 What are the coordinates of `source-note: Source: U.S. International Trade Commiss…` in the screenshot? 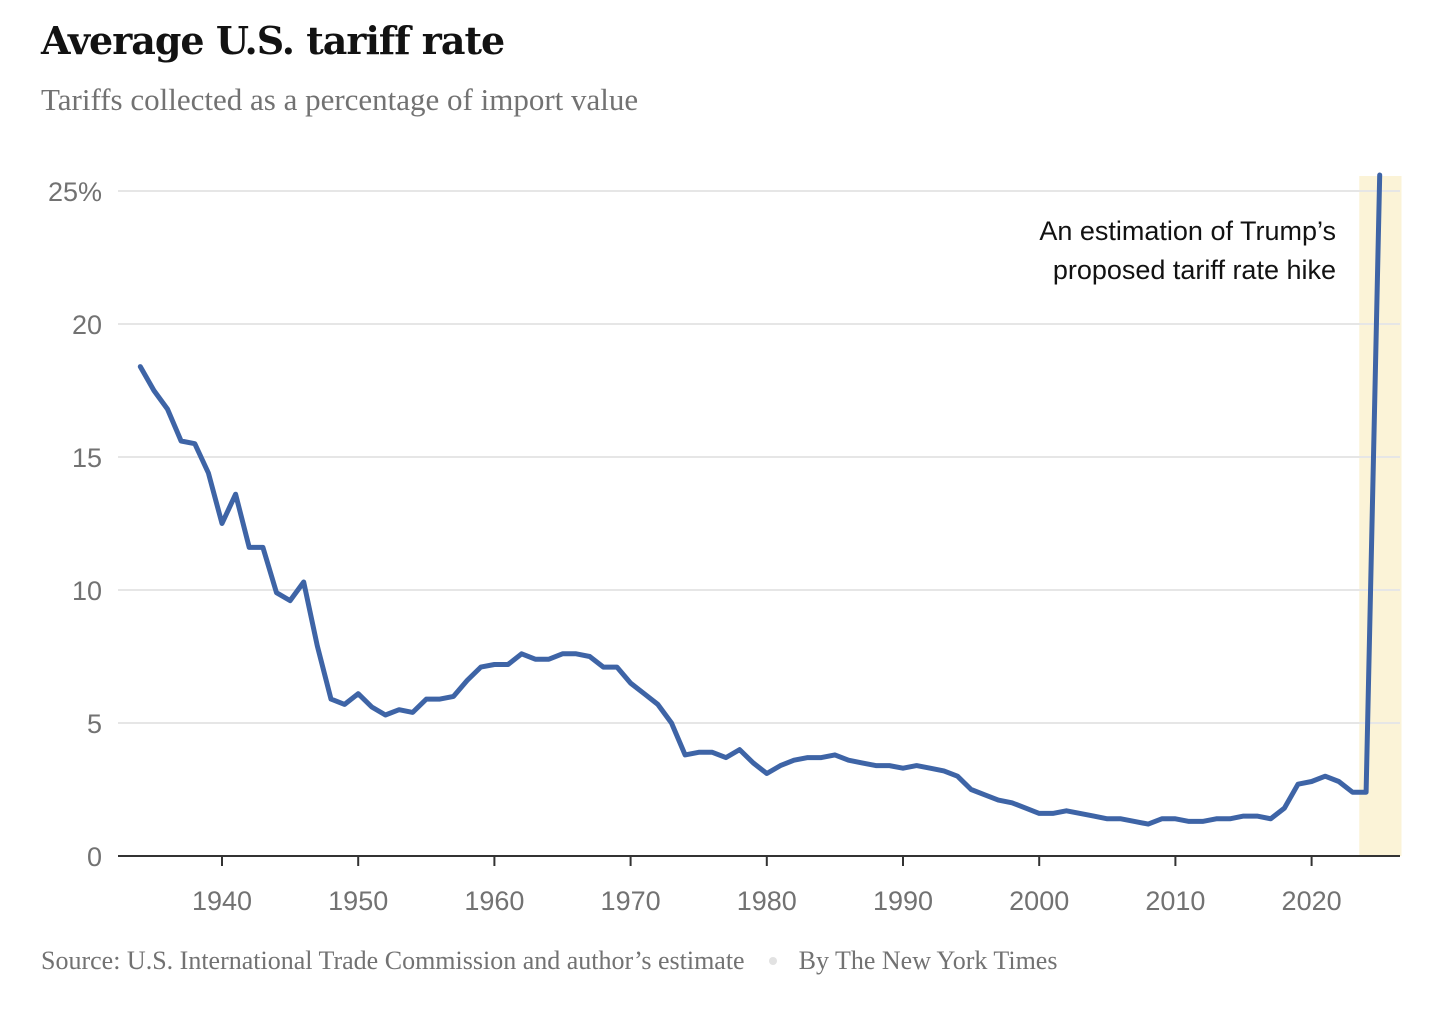 It's located at (393, 960).